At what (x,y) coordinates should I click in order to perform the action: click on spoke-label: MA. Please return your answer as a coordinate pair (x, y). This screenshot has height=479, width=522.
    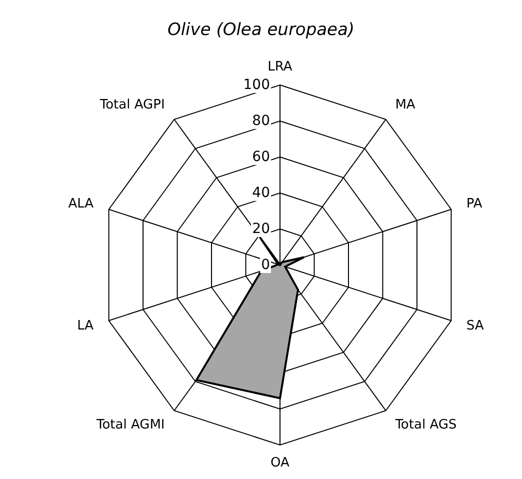
    Looking at the image, I should click on (405, 104).